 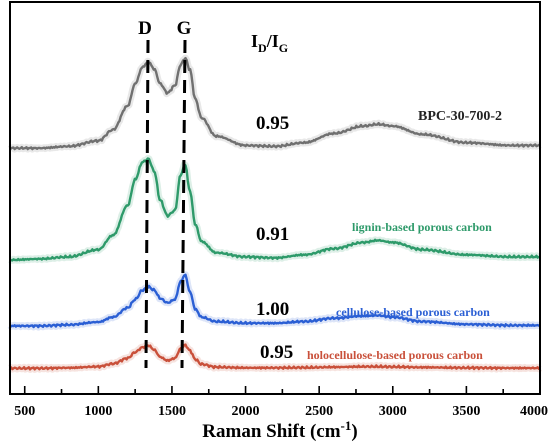 I want to click on ratio-header-sep: /I, so click(x=272, y=41).